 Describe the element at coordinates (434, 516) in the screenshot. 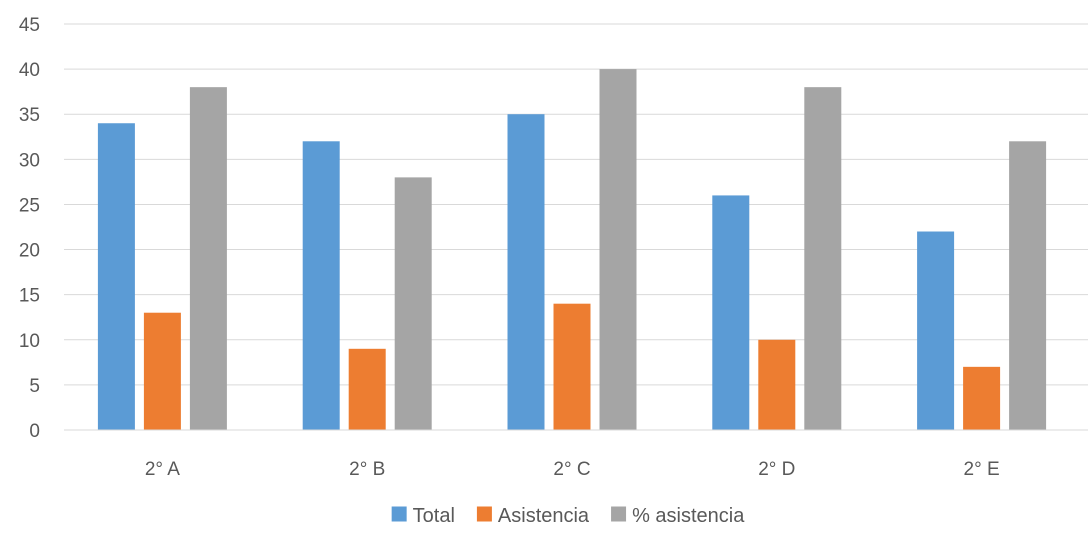

I see `legend-label: Total` at that location.